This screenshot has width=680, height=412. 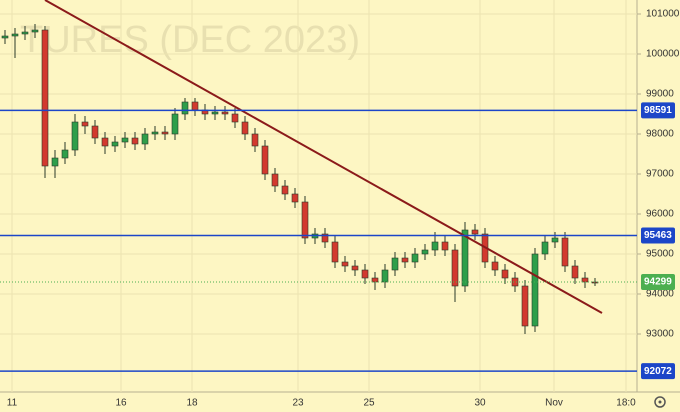 I want to click on y-tick-label: 93000, so click(x=660, y=334).